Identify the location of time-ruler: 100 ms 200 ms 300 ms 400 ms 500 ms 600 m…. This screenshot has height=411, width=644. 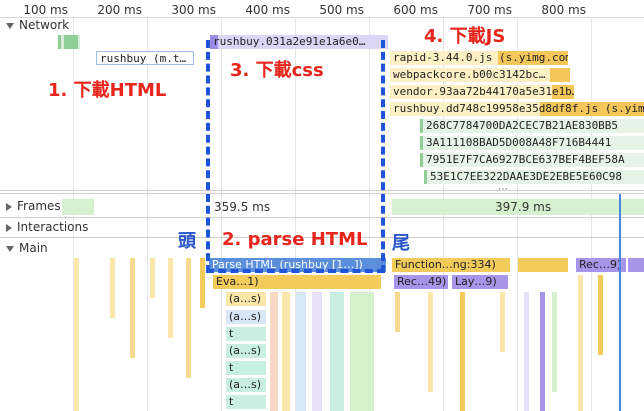
(322, 9).